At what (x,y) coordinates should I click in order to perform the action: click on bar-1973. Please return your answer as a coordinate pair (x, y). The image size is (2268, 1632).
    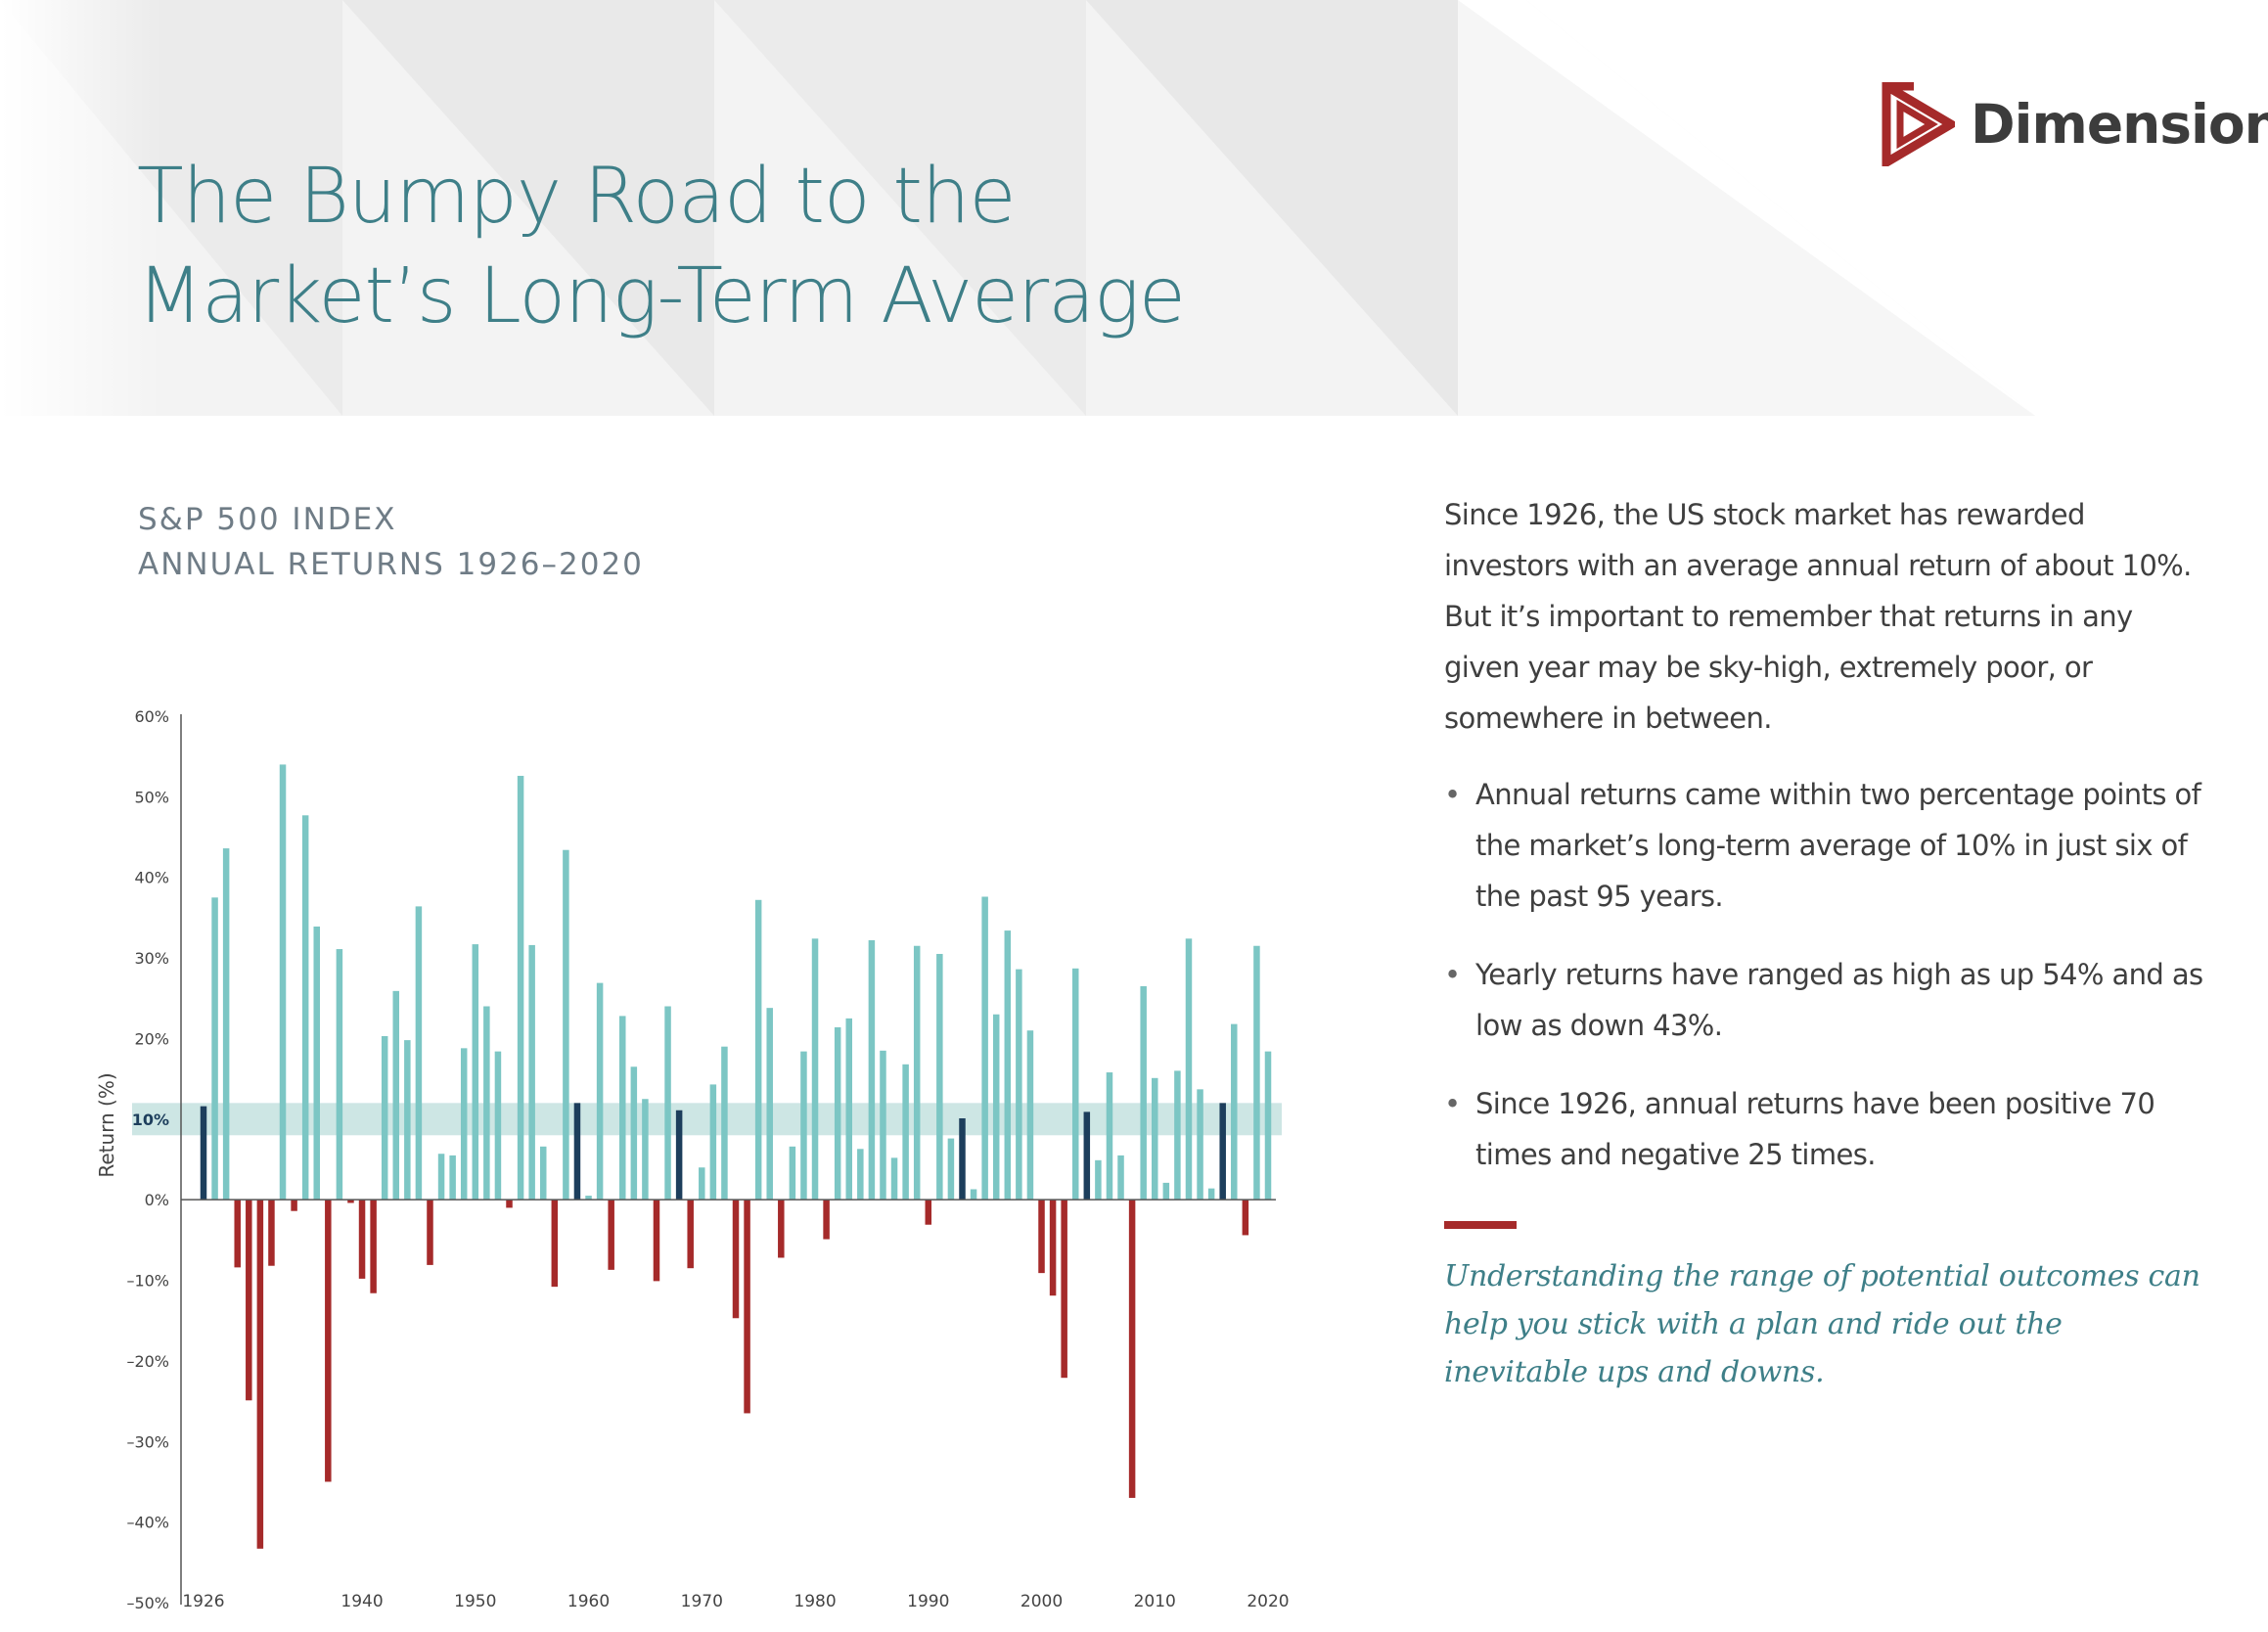
    Looking at the image, I should click on (736, 1259).